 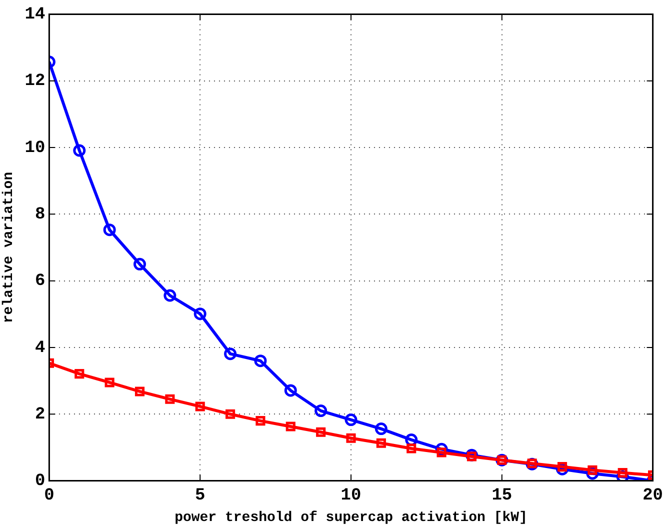 I want to click on y-tick-label: 10, so click(x=35, y=148).